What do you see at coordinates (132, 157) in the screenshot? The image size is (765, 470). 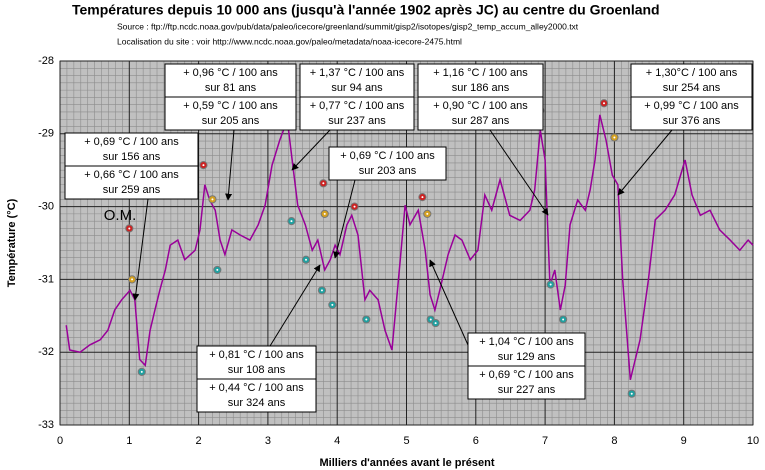 I see `annotation-text: sur 156 ans` at bounding box center [132, 157].